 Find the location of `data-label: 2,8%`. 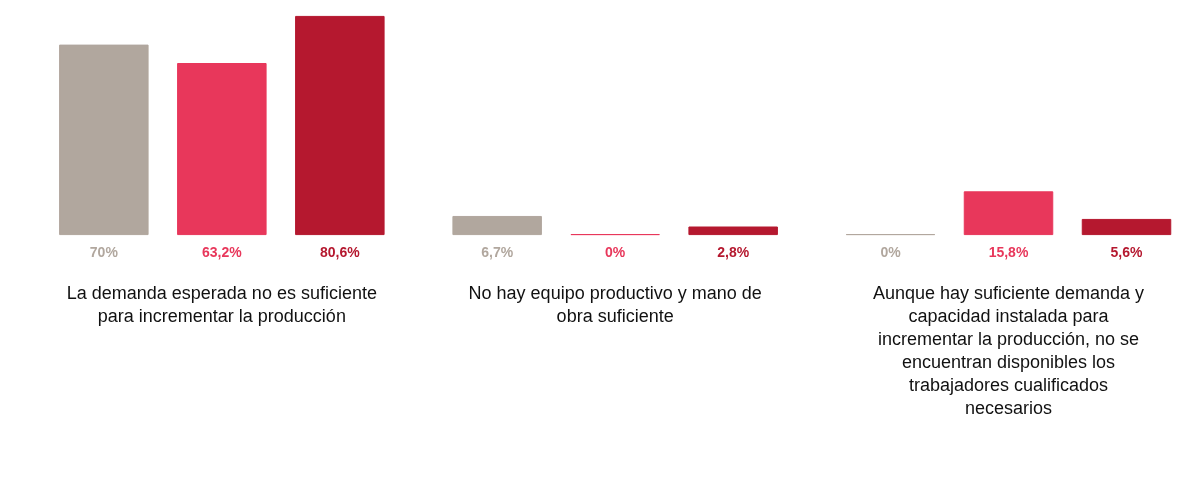

data-label: 2,8% is located at coordinates (733, 252).